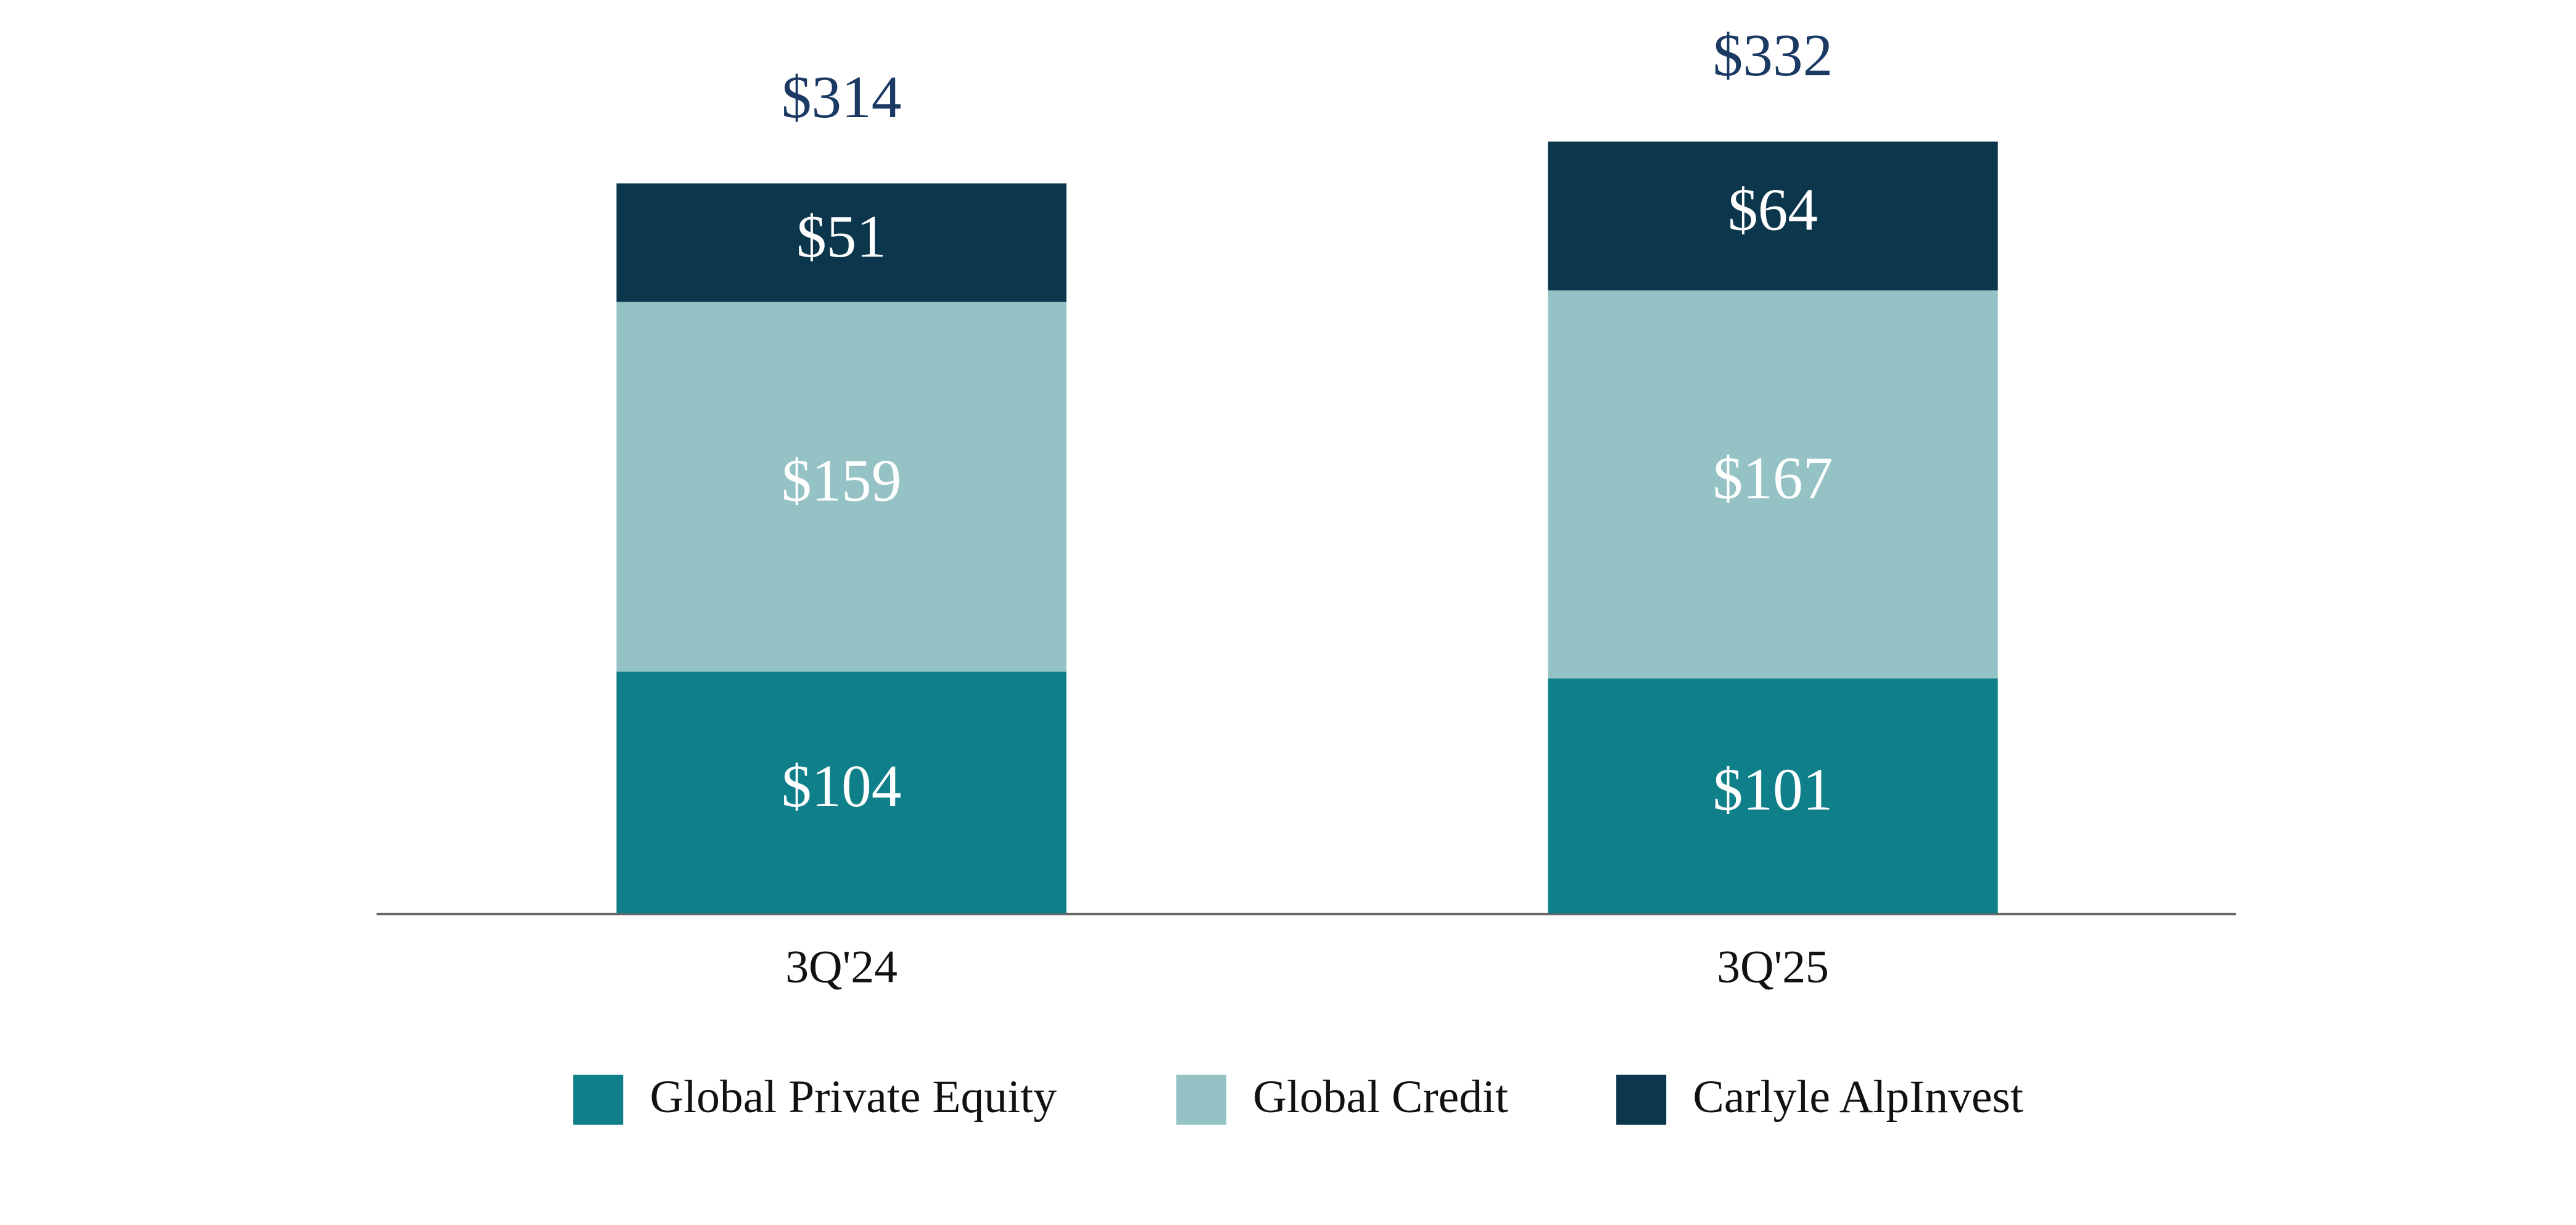 The image size is (2576, 1225). I want to click on value-label: $104, so click(842, 786).